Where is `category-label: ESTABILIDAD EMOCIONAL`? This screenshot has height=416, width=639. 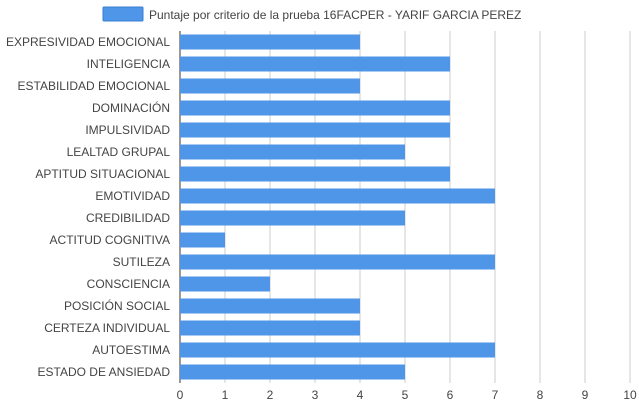 category-label: ESTABILIDAD EMOCIONAL is located at coordinates (94, 86).